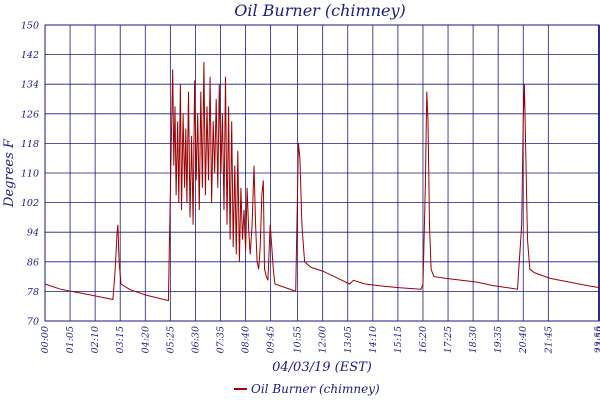  Describe the element at coordinates (30, 114) in the screenshot. I see `y-tick-label: 126` at that location.